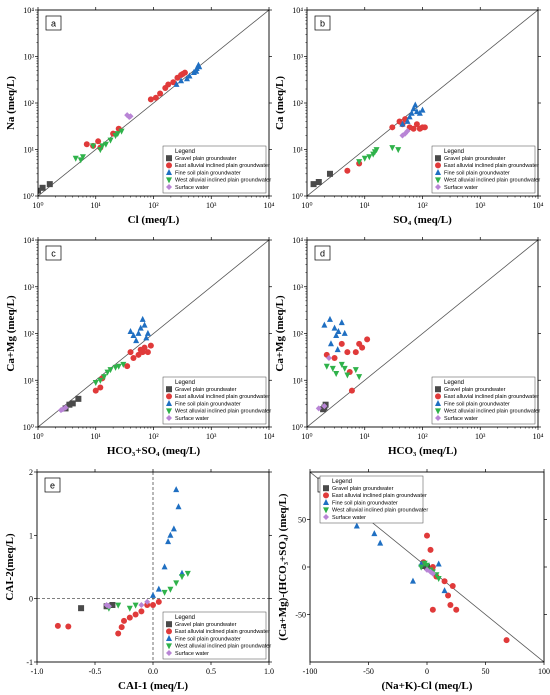 Image resolution: width=550 pixels, height=695 pixels. Describe the element at coordinates (298, 150) in the screenshot. I see `y-tick-label: 10¹` at that location.